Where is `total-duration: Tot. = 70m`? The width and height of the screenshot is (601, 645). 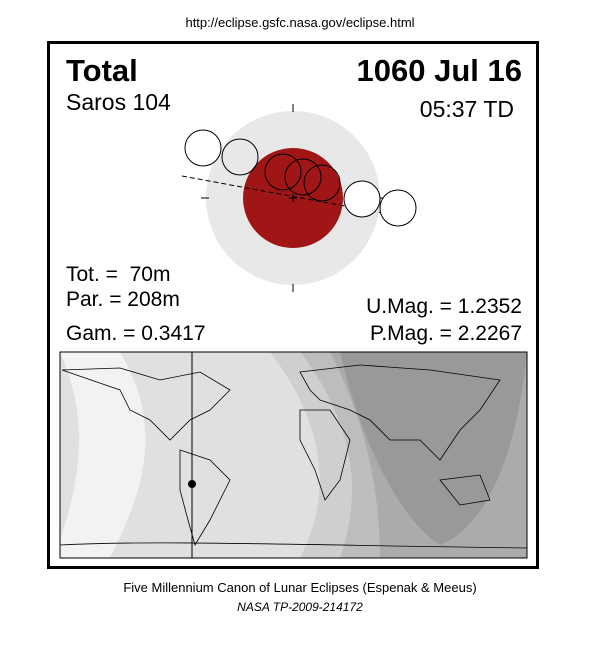 total-duration: Tot. = 70m is located at coordinates (118, 274).